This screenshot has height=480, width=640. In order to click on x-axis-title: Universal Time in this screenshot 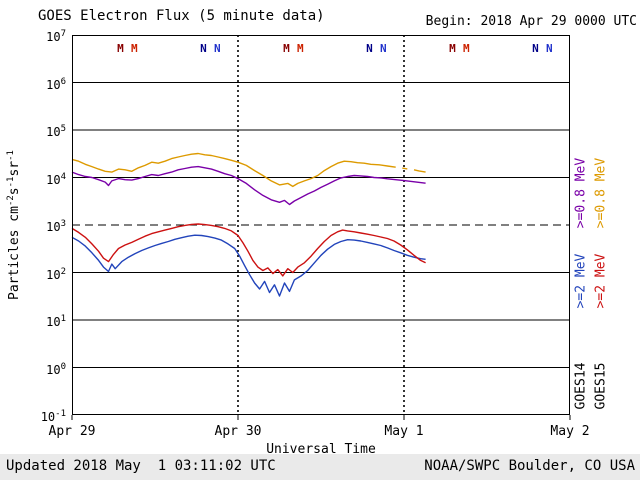, I will do `click(321, 449)`.